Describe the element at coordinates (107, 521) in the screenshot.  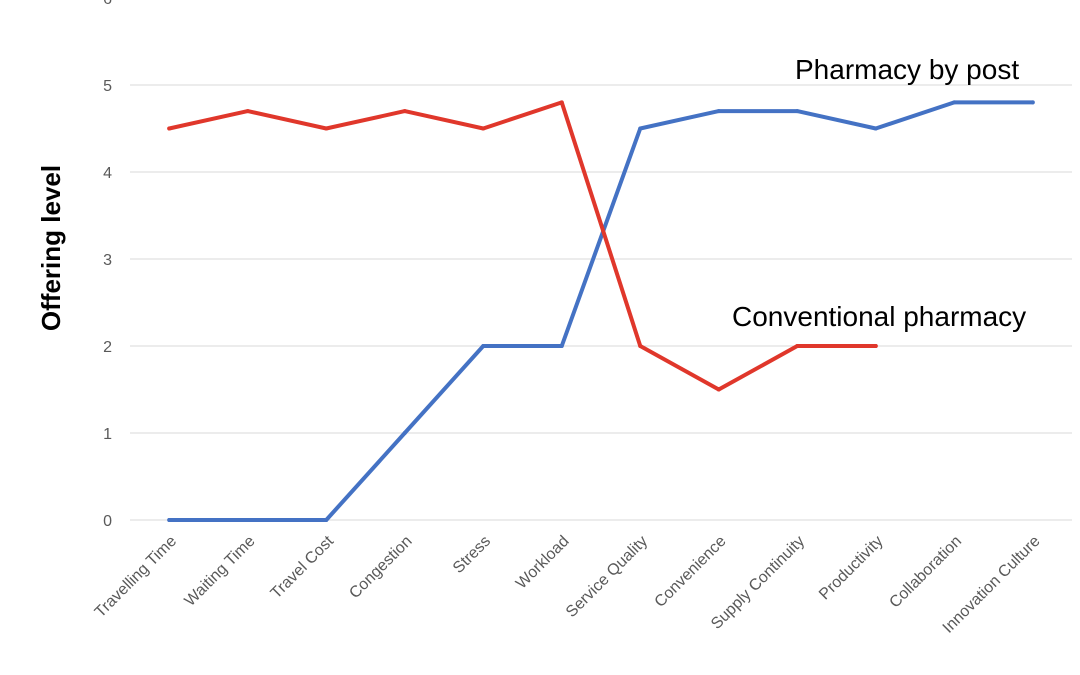
I see `y-tick-label: 0` at that location.